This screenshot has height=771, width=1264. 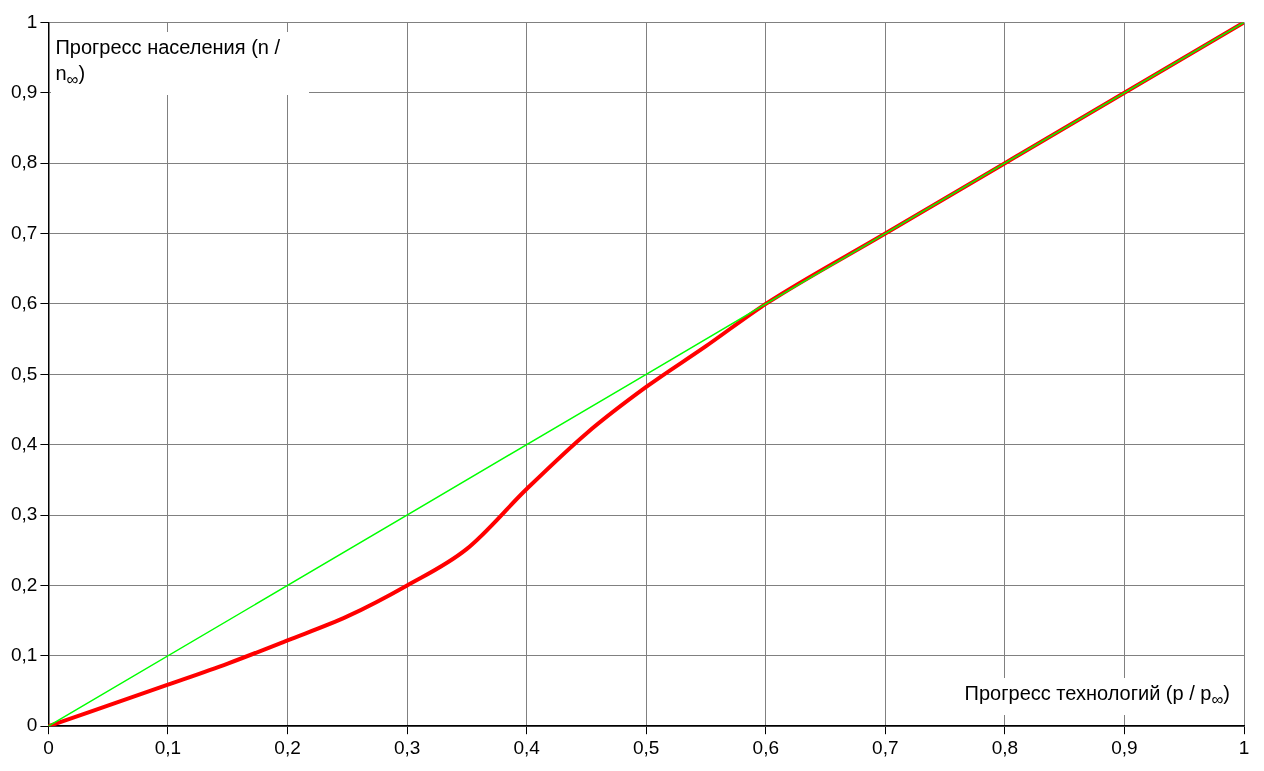 What do you see at coordinates (180, 64) in the screenshot?
I see `y-axis-title: Прогресс населения (n / n$_{∞}$)` at bounding box center [180, 64].